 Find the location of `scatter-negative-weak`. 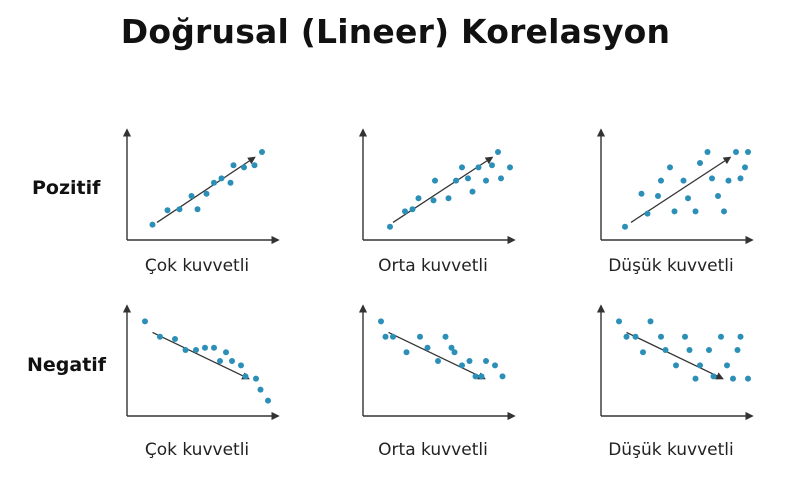

scatter-negative-weak is located at coordinates (675, 362).